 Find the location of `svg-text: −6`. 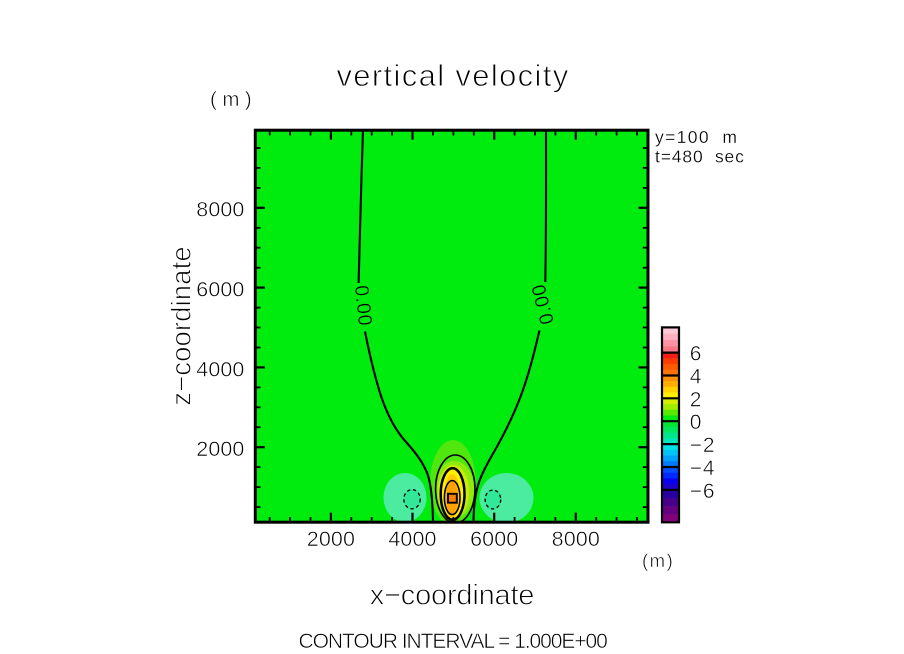

svg-text: −6 is located at coordinates (703, 491).